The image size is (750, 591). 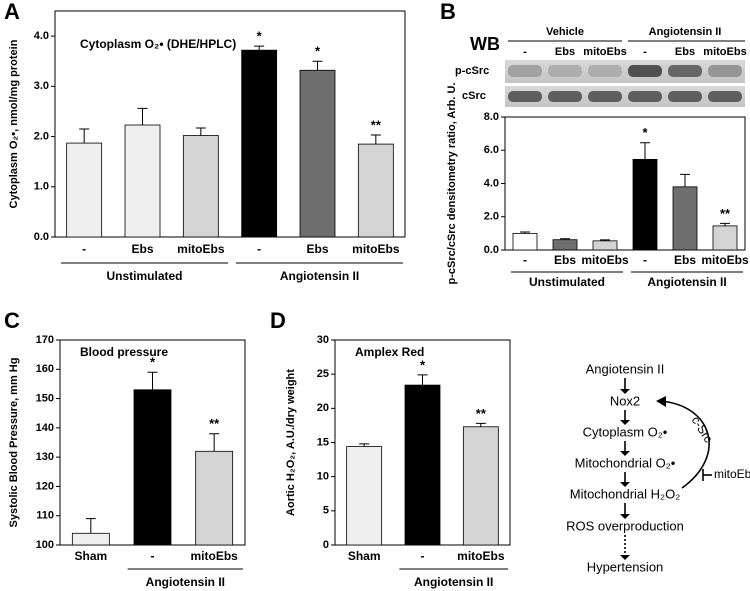 I want to click on y-tick-label: 110, so click(x=45, y=516).